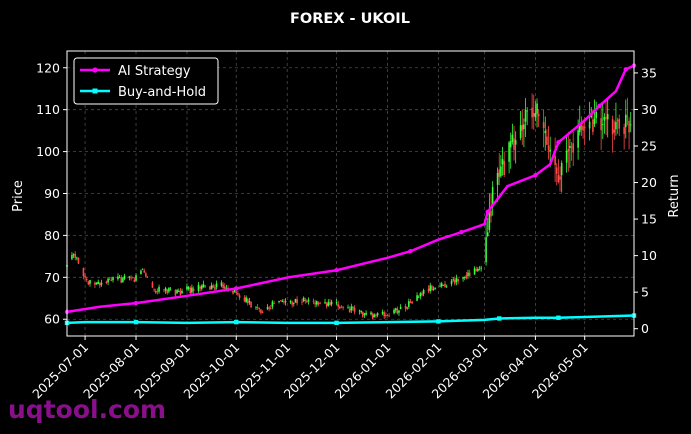  What do you see at coordinates (52, 277) in the screenshot?
I see `left-tick-label: 70` at bounding box center [52, 277].